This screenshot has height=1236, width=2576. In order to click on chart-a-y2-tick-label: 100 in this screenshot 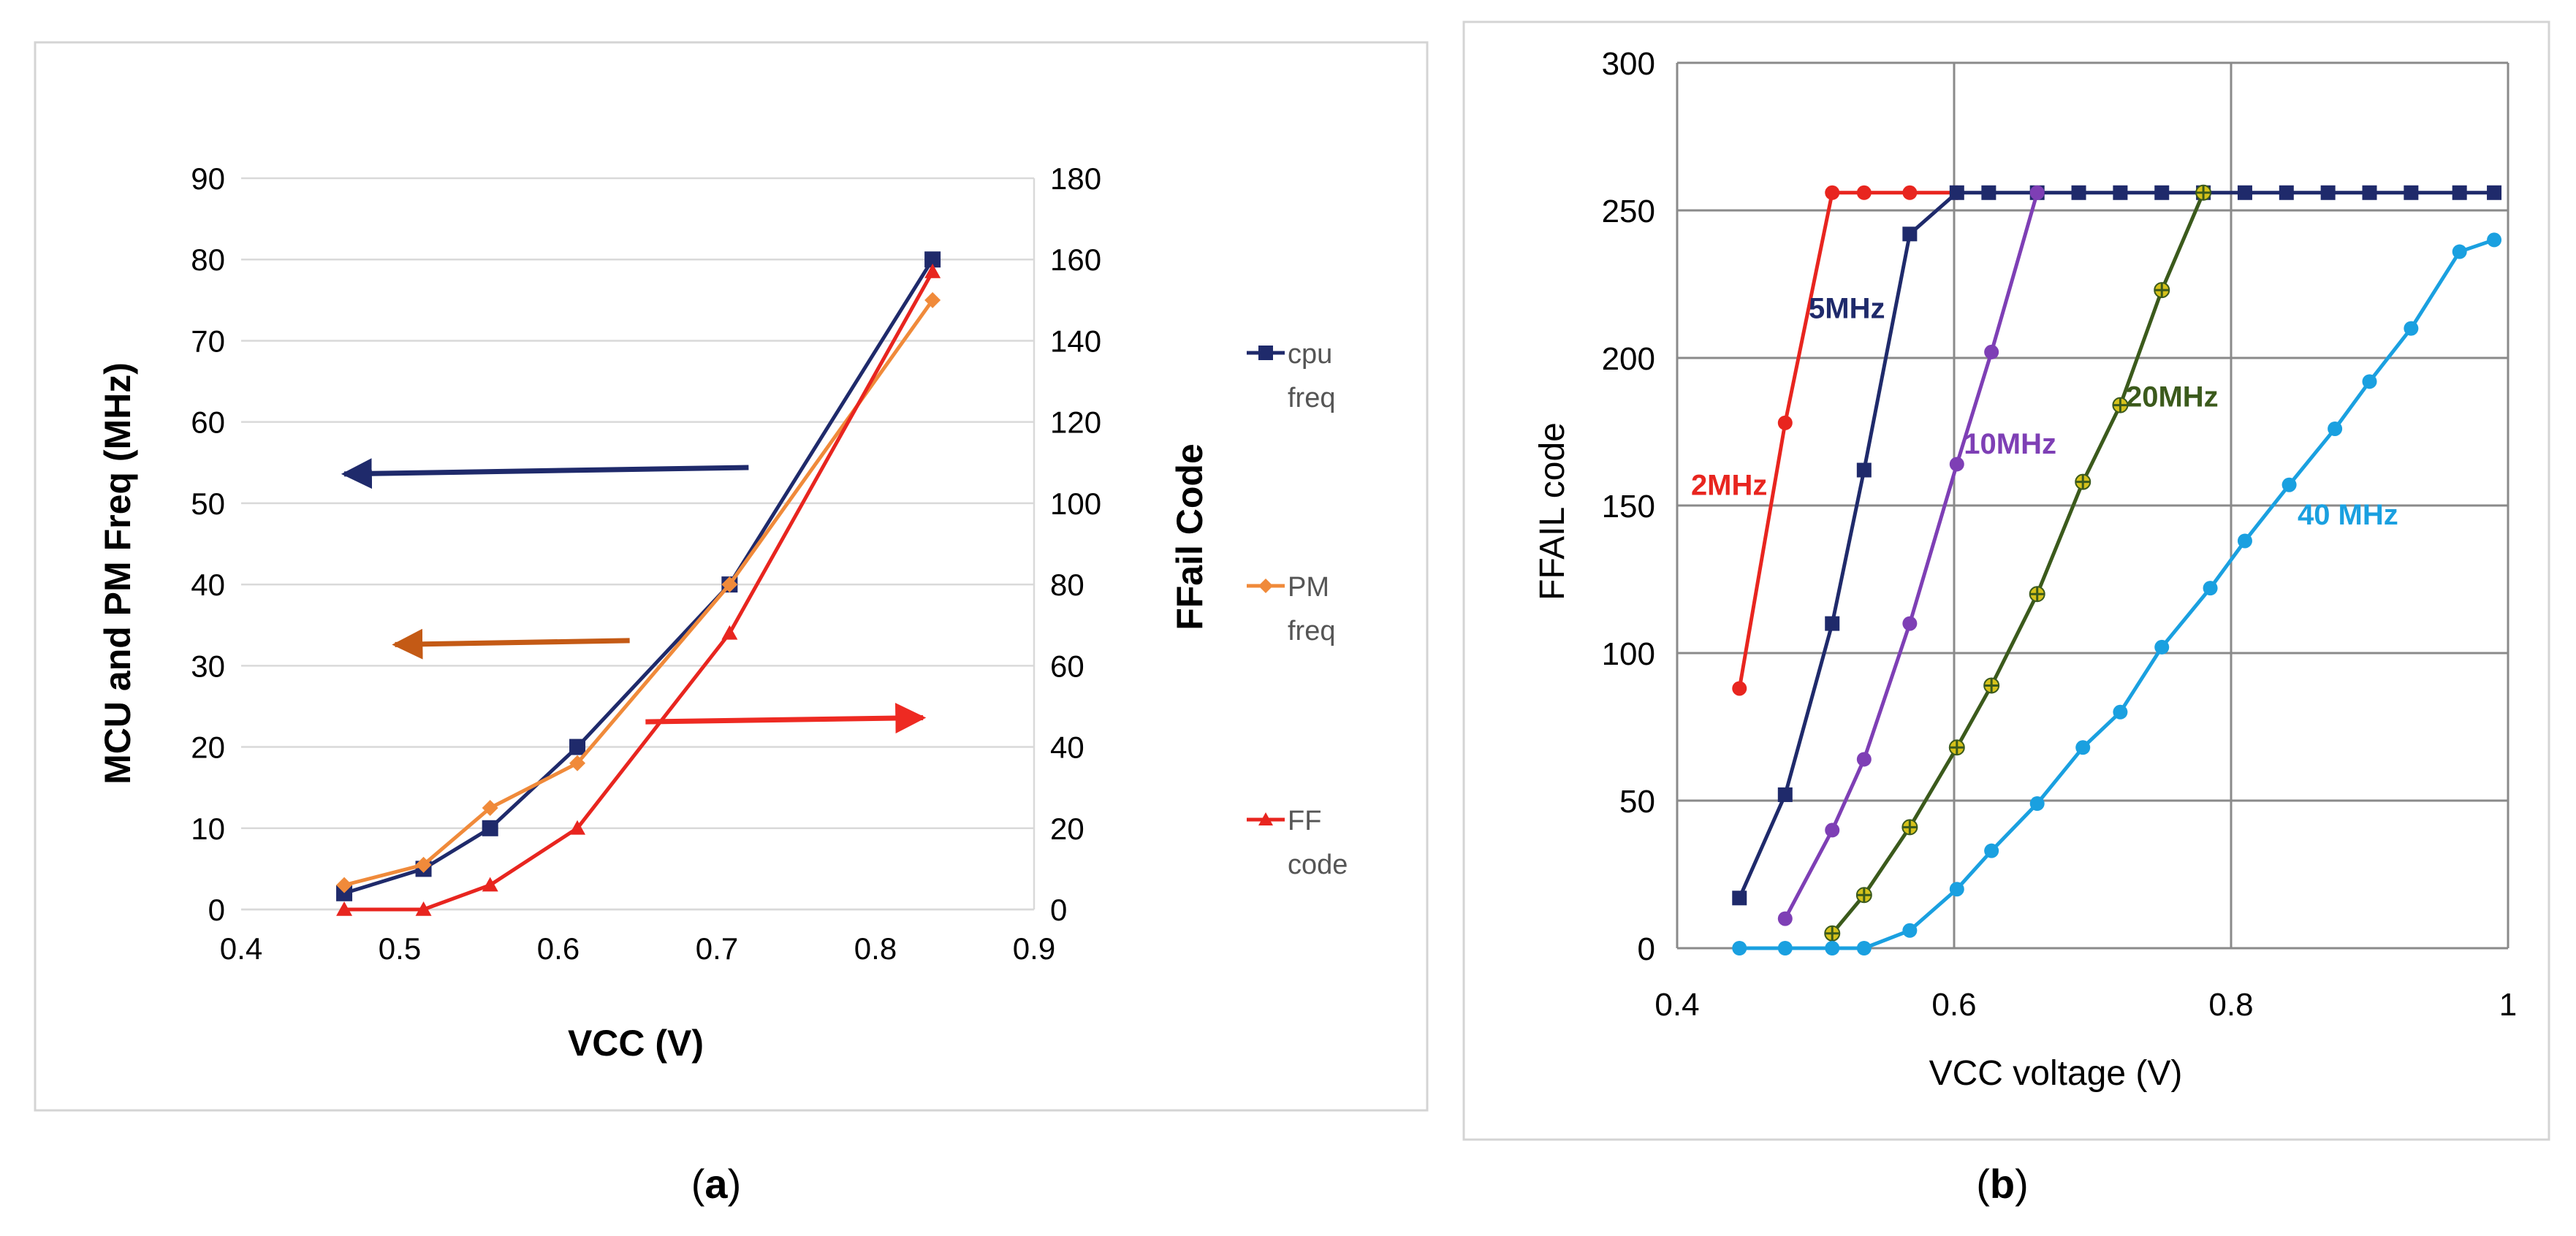, I will do `click(1075, 504)`.